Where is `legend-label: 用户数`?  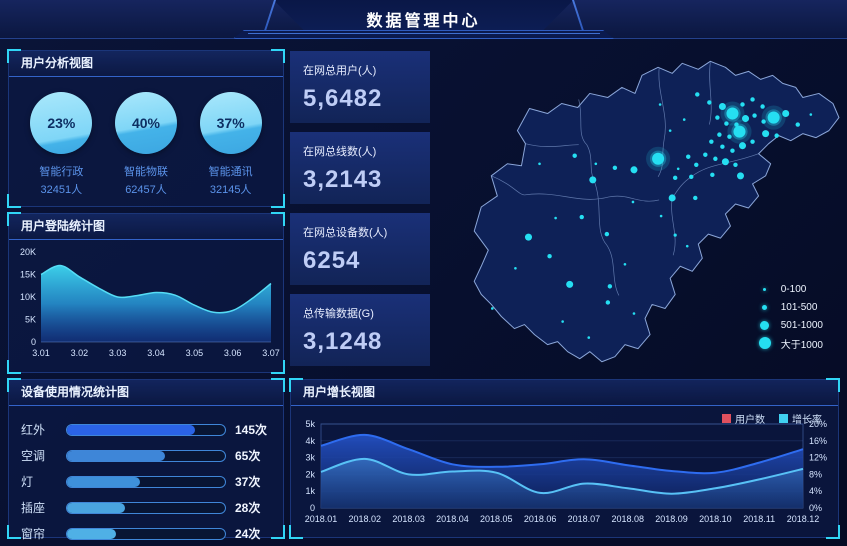 legend-label: 用户数 is located at coordinates (750, 420).